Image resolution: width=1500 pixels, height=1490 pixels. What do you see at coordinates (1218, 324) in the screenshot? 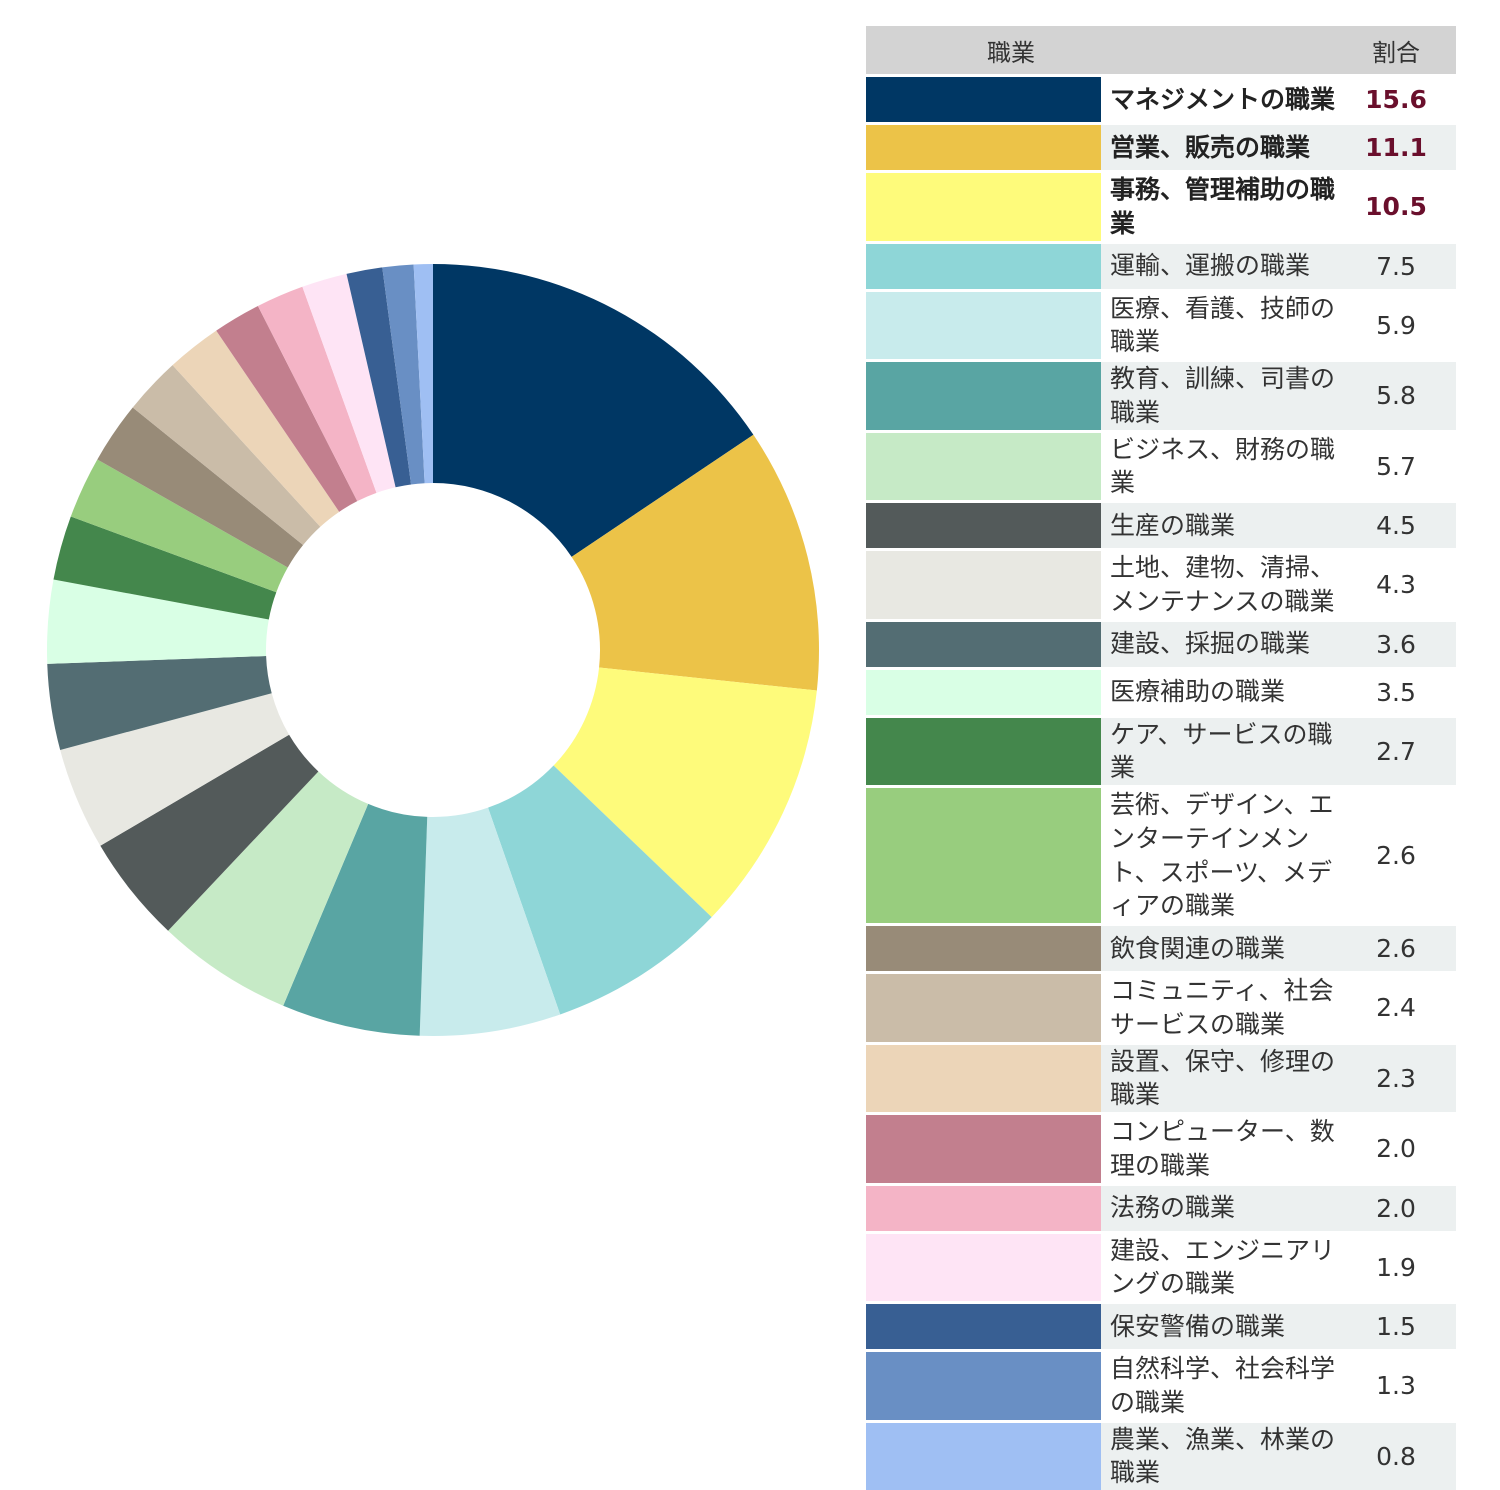
I see `legend-label: 医療、看護、技師の職業` at bounding box center [1218, 324].